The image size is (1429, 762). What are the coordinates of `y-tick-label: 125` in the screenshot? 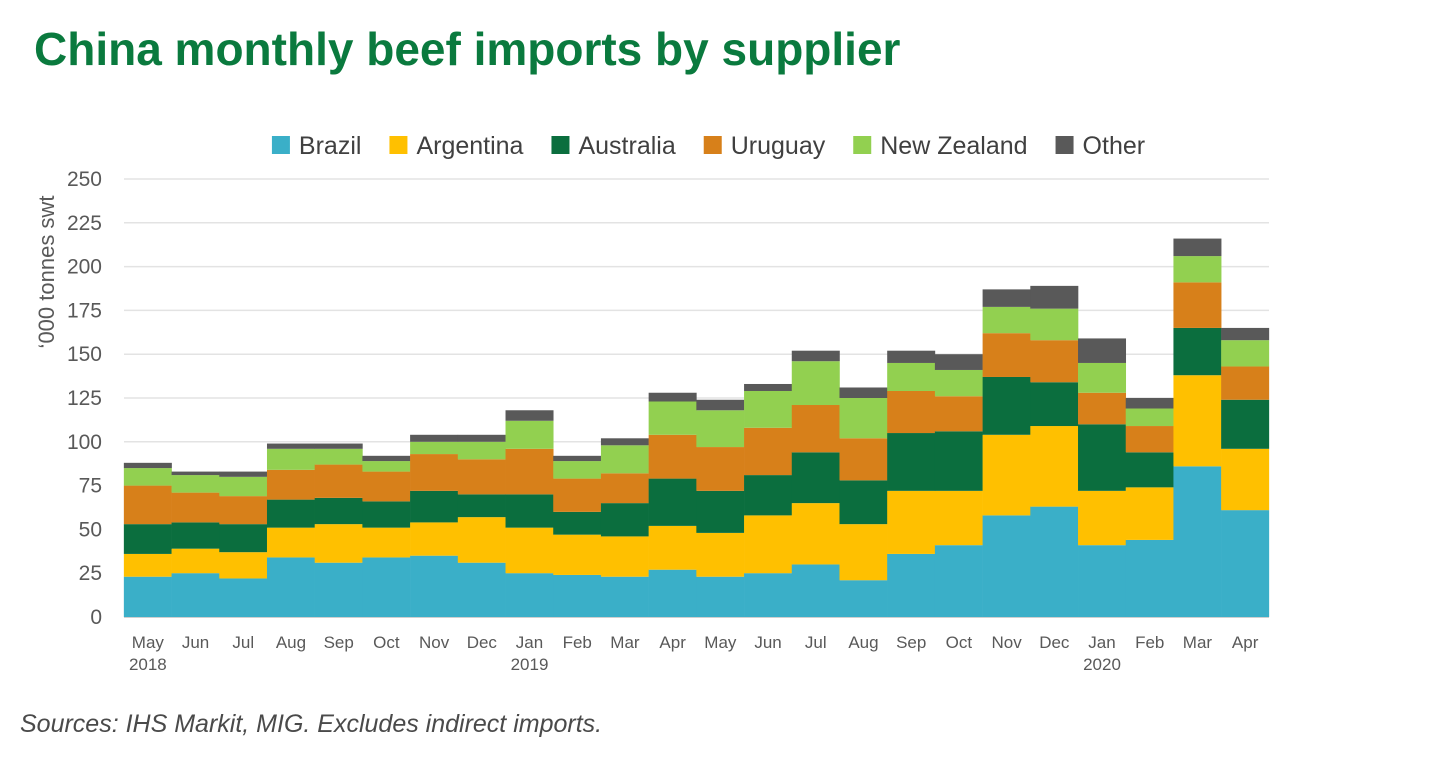 It's located at (84, 398).